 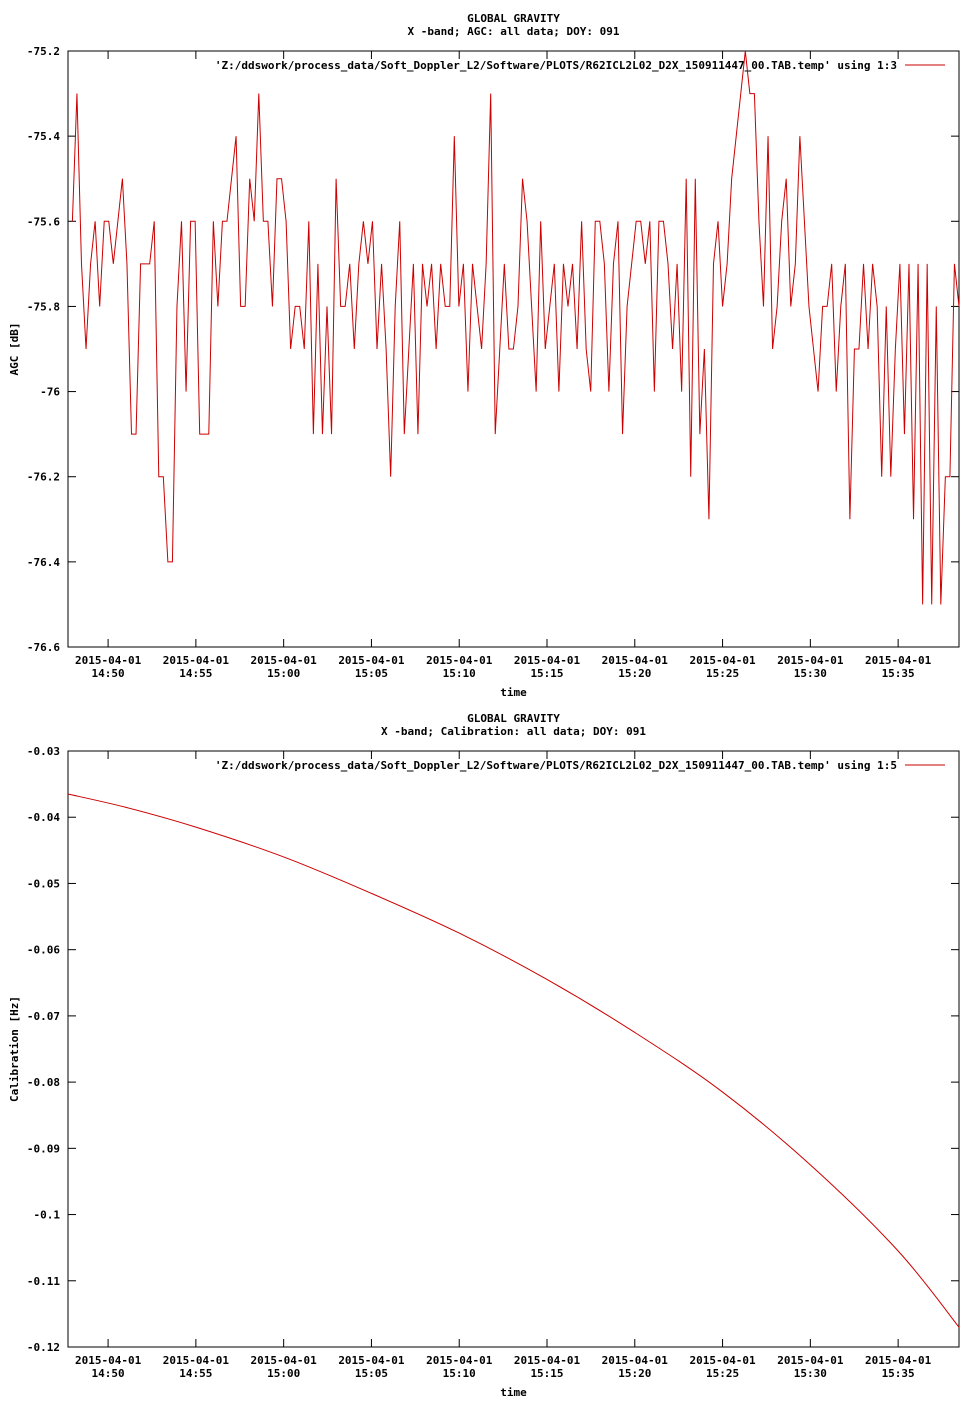 What do you see at coordinates (43, 1148) in the screenshot?
I see `y-tick-label: -0.09` at bounding box center [43, 1148].